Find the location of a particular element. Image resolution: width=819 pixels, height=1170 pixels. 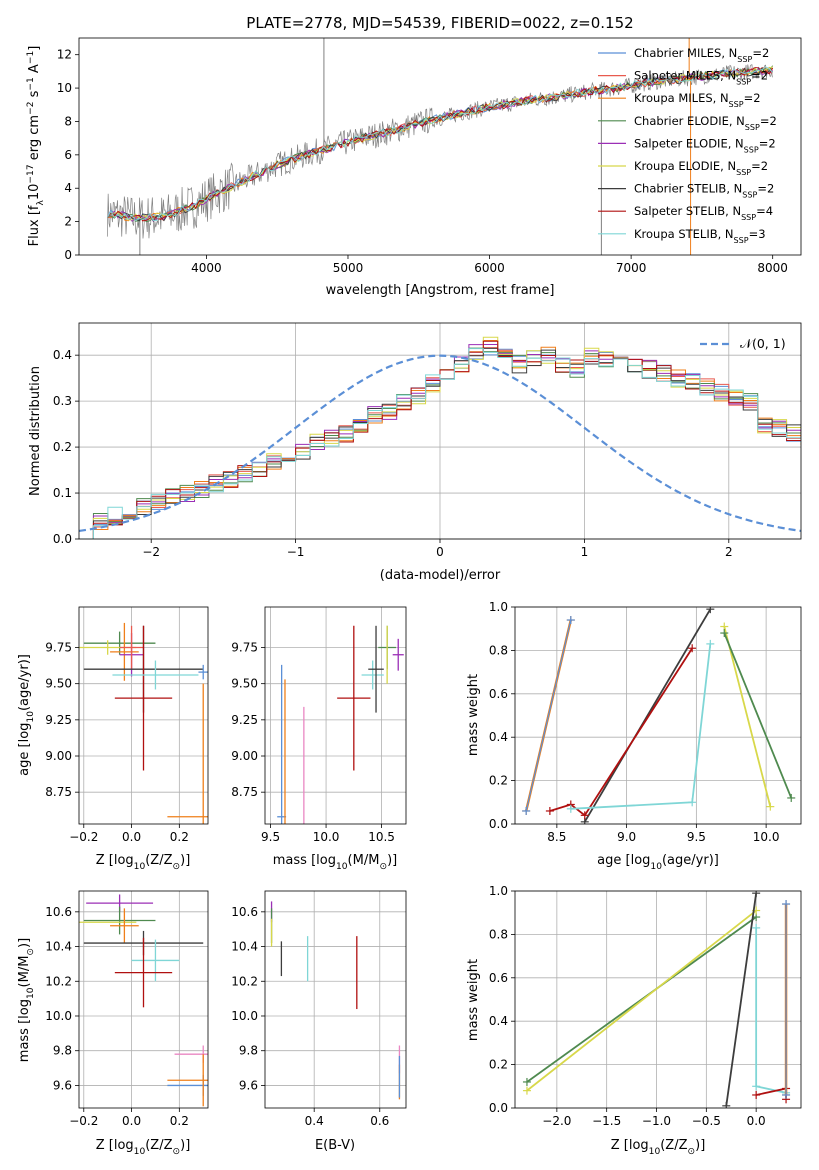

label-part: −1 is located at coordinates (31, 83).